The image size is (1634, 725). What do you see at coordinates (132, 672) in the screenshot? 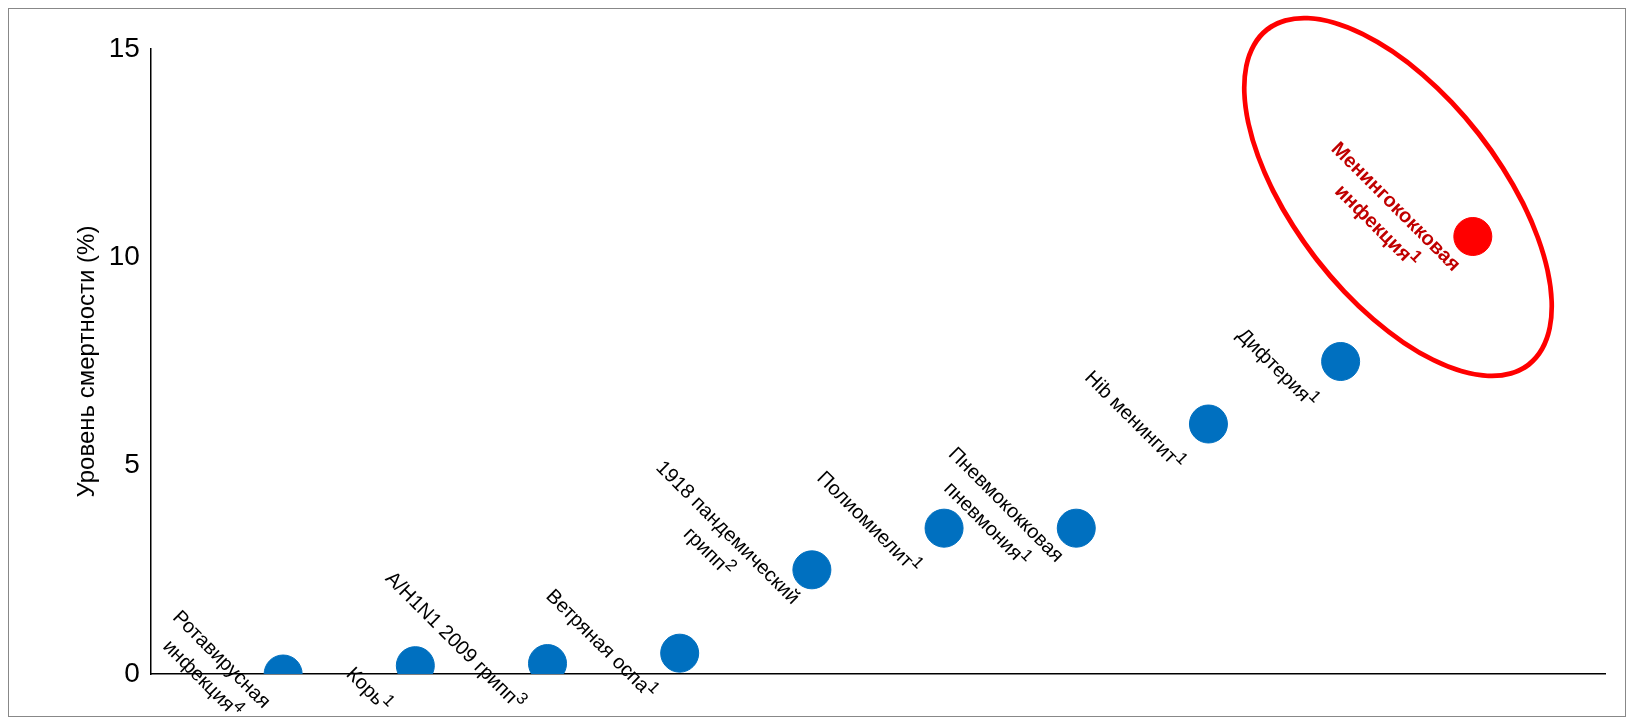
I see `y-tick-label: 0` at bounding box center [132, 672].